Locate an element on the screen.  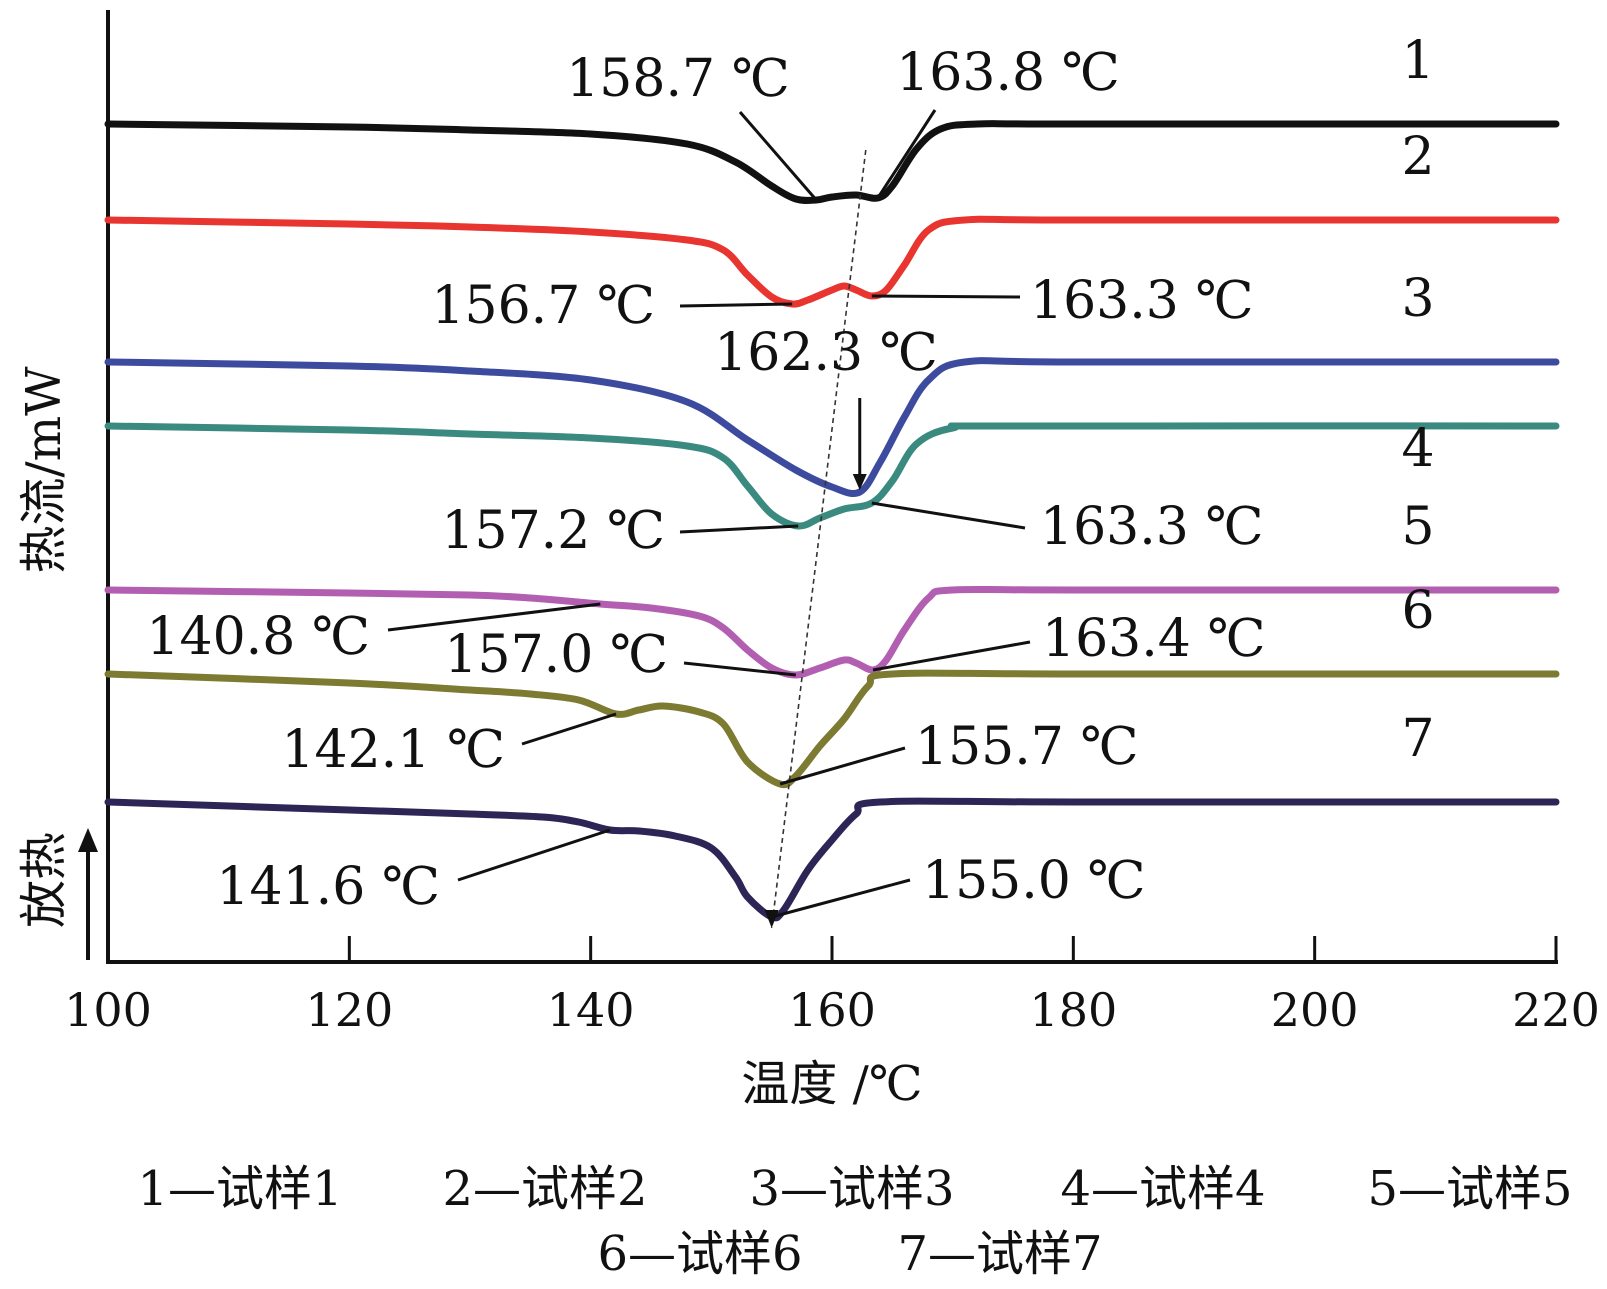
exotherm-arrow-head is located at coordinates (88, 840).